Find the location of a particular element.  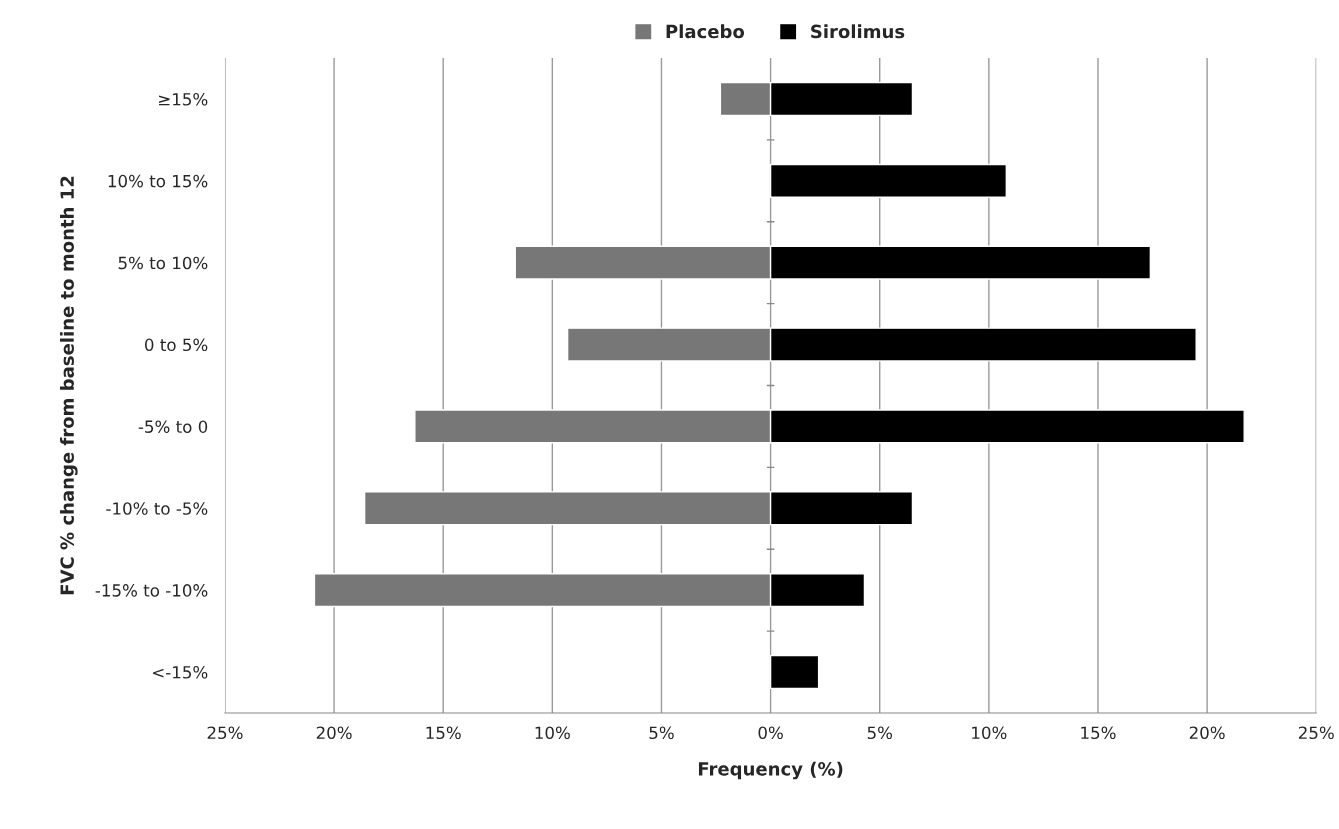

y-tick-label: -5% to 0 is located at coordinates (173, 426).